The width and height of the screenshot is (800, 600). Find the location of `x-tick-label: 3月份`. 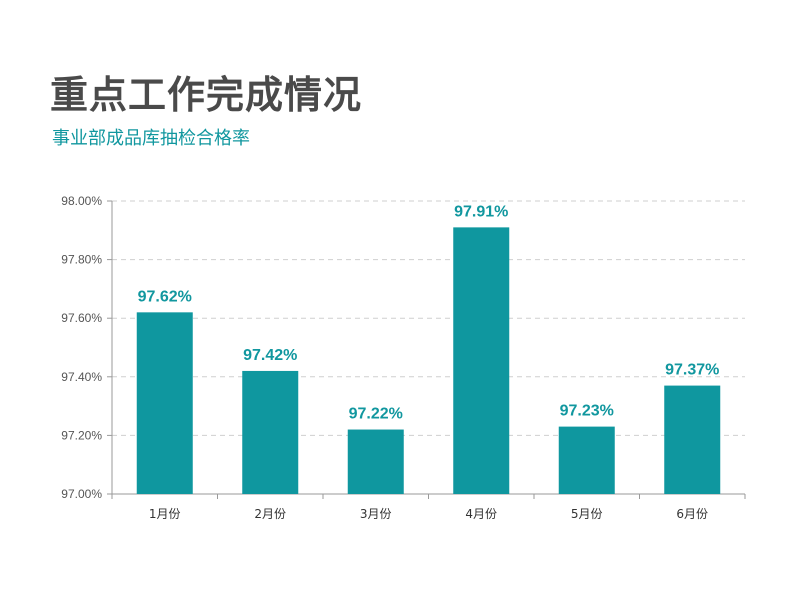

x-tick-label: 3月份 is located at coordinates (376, 514).